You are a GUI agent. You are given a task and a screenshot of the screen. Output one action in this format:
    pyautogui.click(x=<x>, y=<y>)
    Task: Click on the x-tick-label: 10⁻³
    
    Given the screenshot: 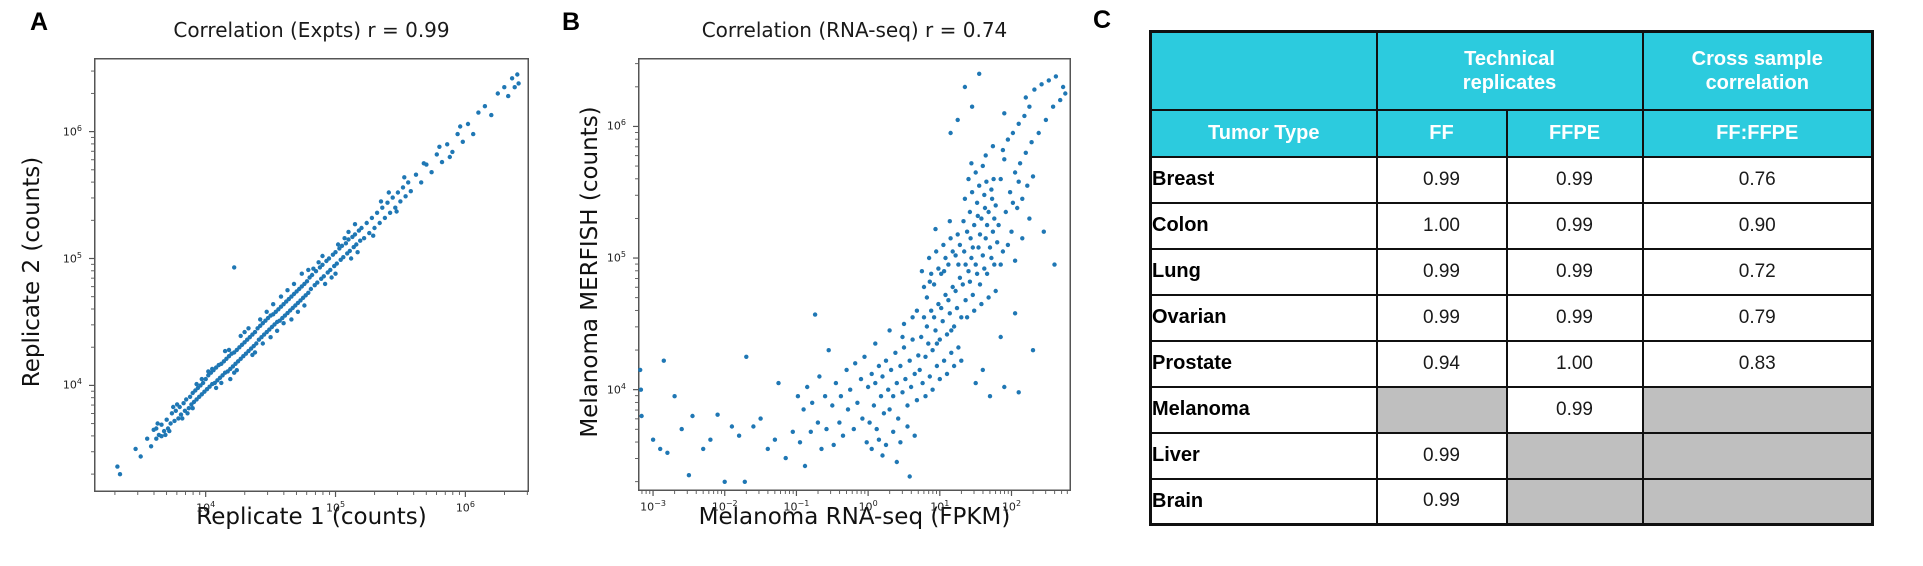 What is the action you would take?
    pyautogui.click(x=653, y=506)
    